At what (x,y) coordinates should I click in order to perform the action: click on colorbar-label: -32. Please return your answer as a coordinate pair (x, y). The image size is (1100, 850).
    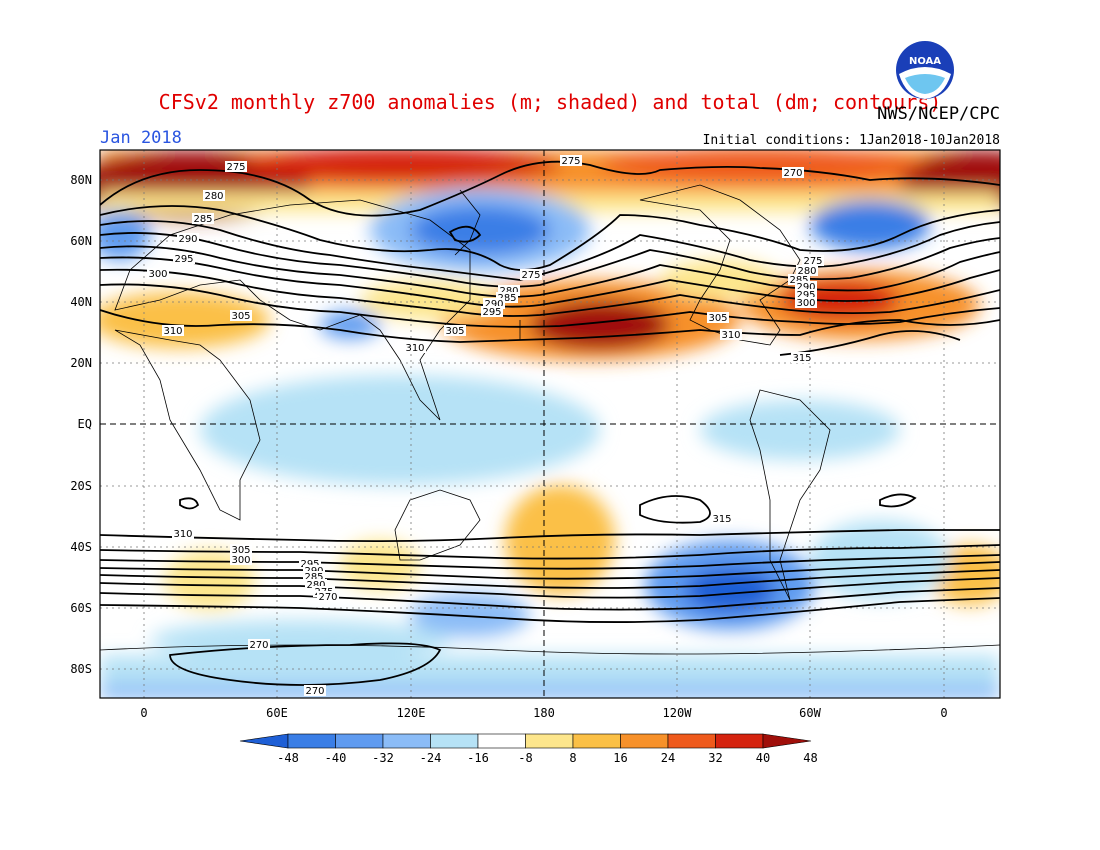
    Looking at the image, I should click on (383, 758).